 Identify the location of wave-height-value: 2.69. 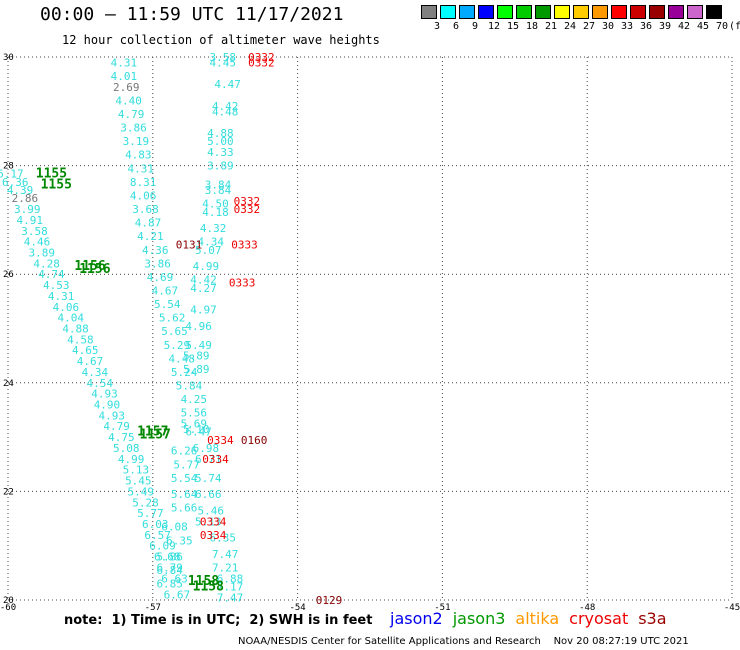
(126, 87).